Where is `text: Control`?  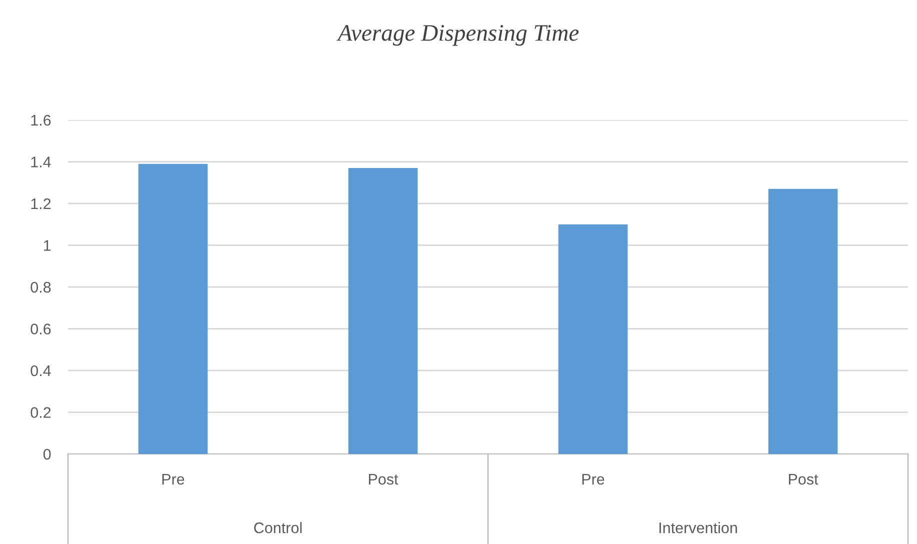
text: Control is located at coordinates (278, 528).